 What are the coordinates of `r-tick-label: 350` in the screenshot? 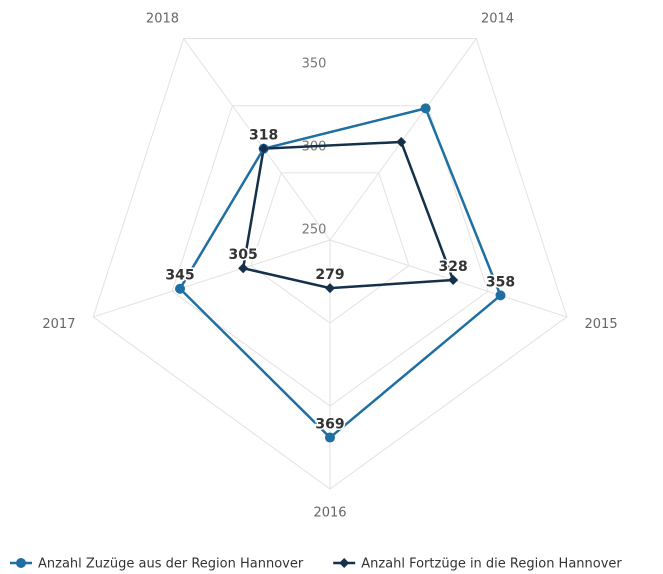 It's located at (314, 64).